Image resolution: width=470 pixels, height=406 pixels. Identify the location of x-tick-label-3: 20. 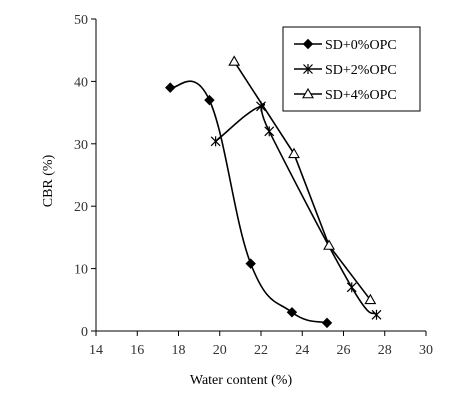
(220, 350).